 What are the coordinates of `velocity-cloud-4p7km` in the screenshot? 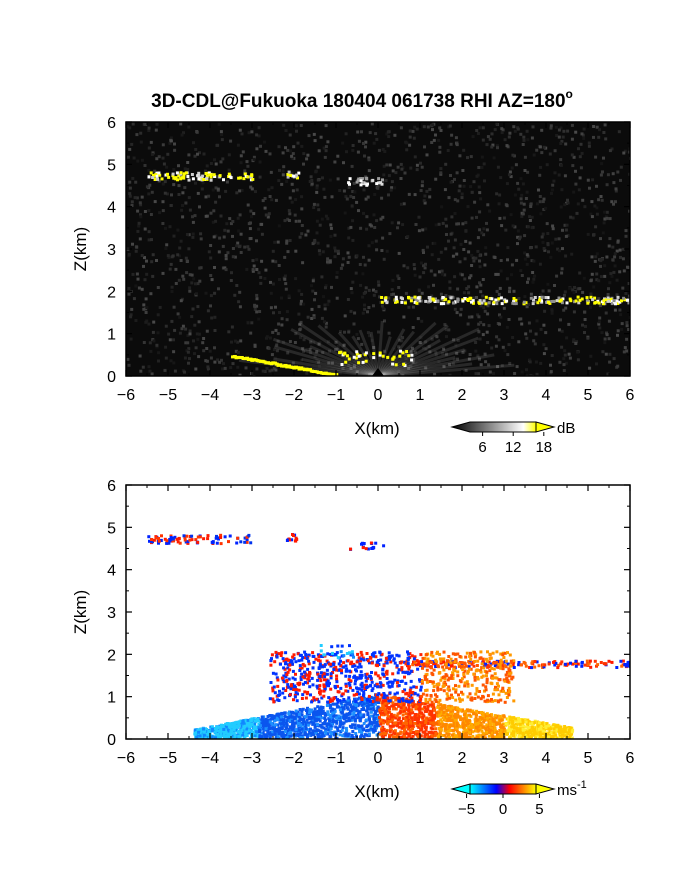 It's located at (179, 538).